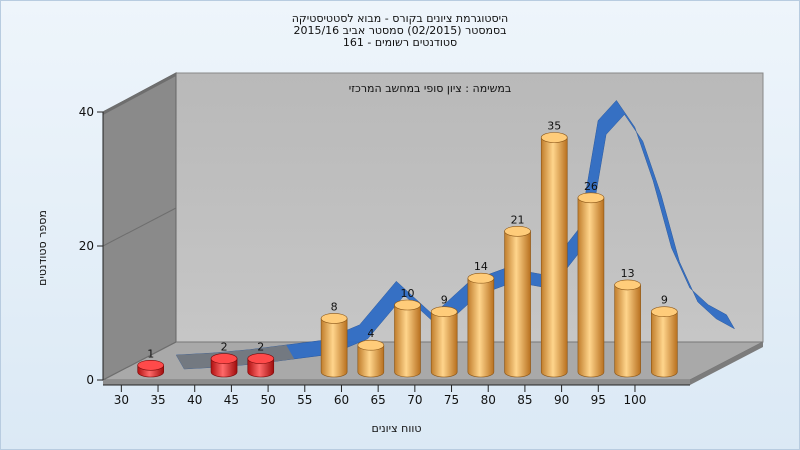  Describe the element at coordinates (400, 18) in the screenshot. I see `chart-title: היסטוגרמת ציונים בקורס - מבוא לסטטיסטיקה` at that location.